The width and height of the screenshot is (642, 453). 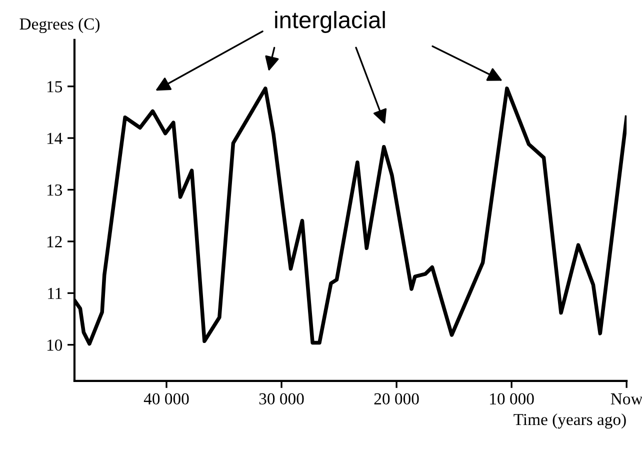 What do you see at coordinates (166, 399) in the screenshot?
I see `x-tick-label: 40 000` at bounding box center [166, 399].